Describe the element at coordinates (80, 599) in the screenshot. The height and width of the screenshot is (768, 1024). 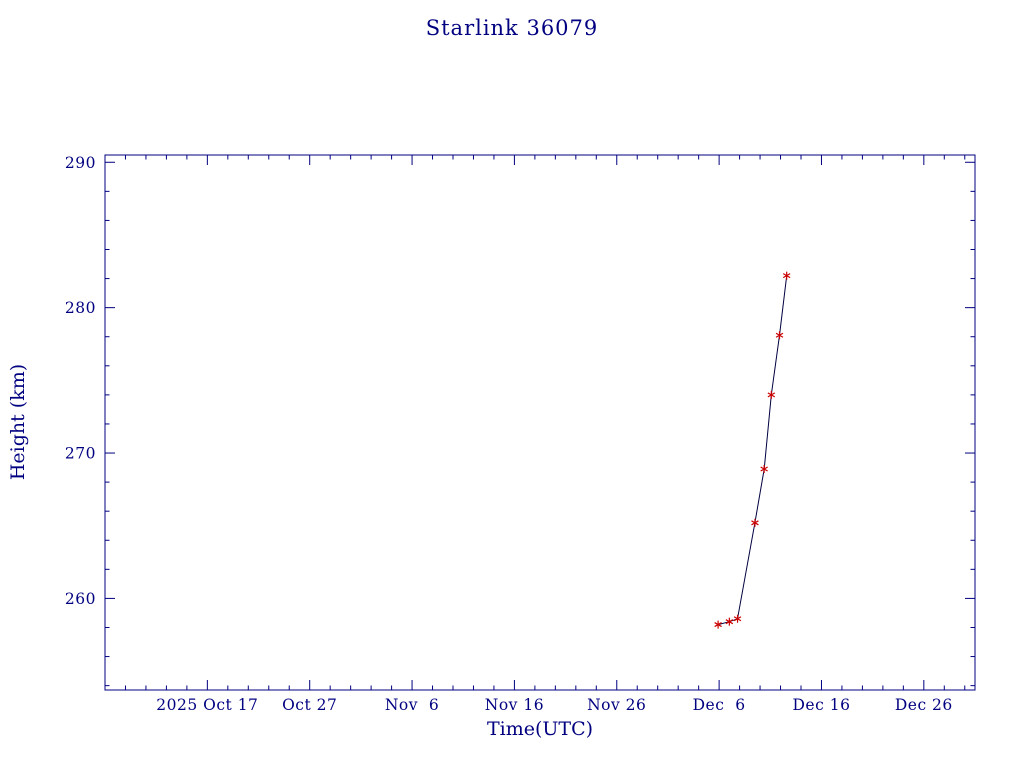
I see `y-tick-label: 260` at that location.